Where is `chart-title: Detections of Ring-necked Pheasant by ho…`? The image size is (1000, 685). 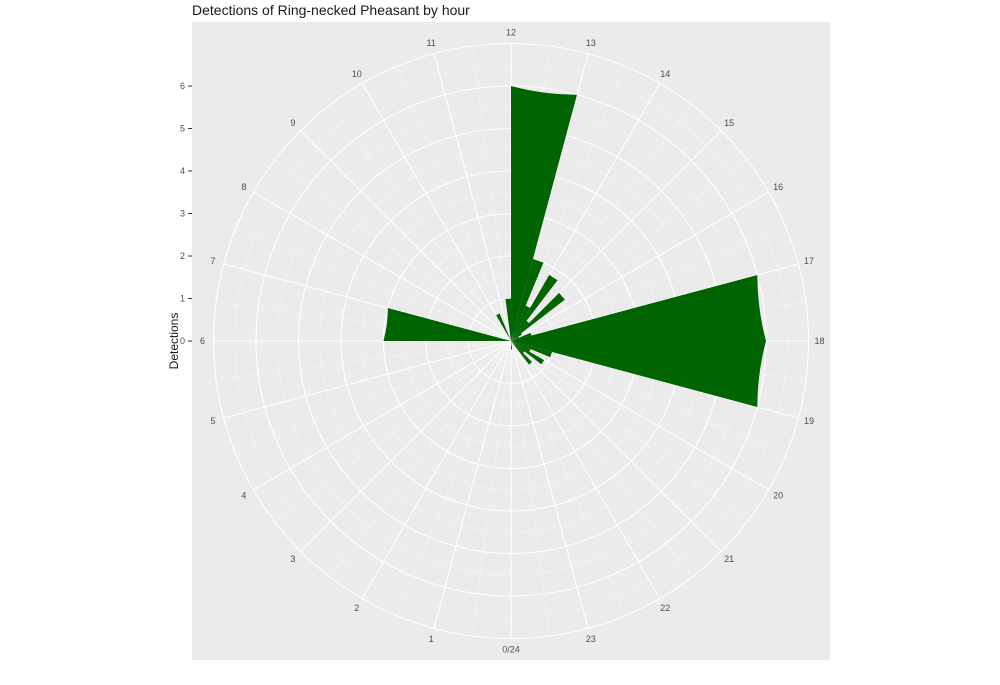 chart-title: Detections of Ring-necked Pheasant by ho… is located at coordinates (331, 10).